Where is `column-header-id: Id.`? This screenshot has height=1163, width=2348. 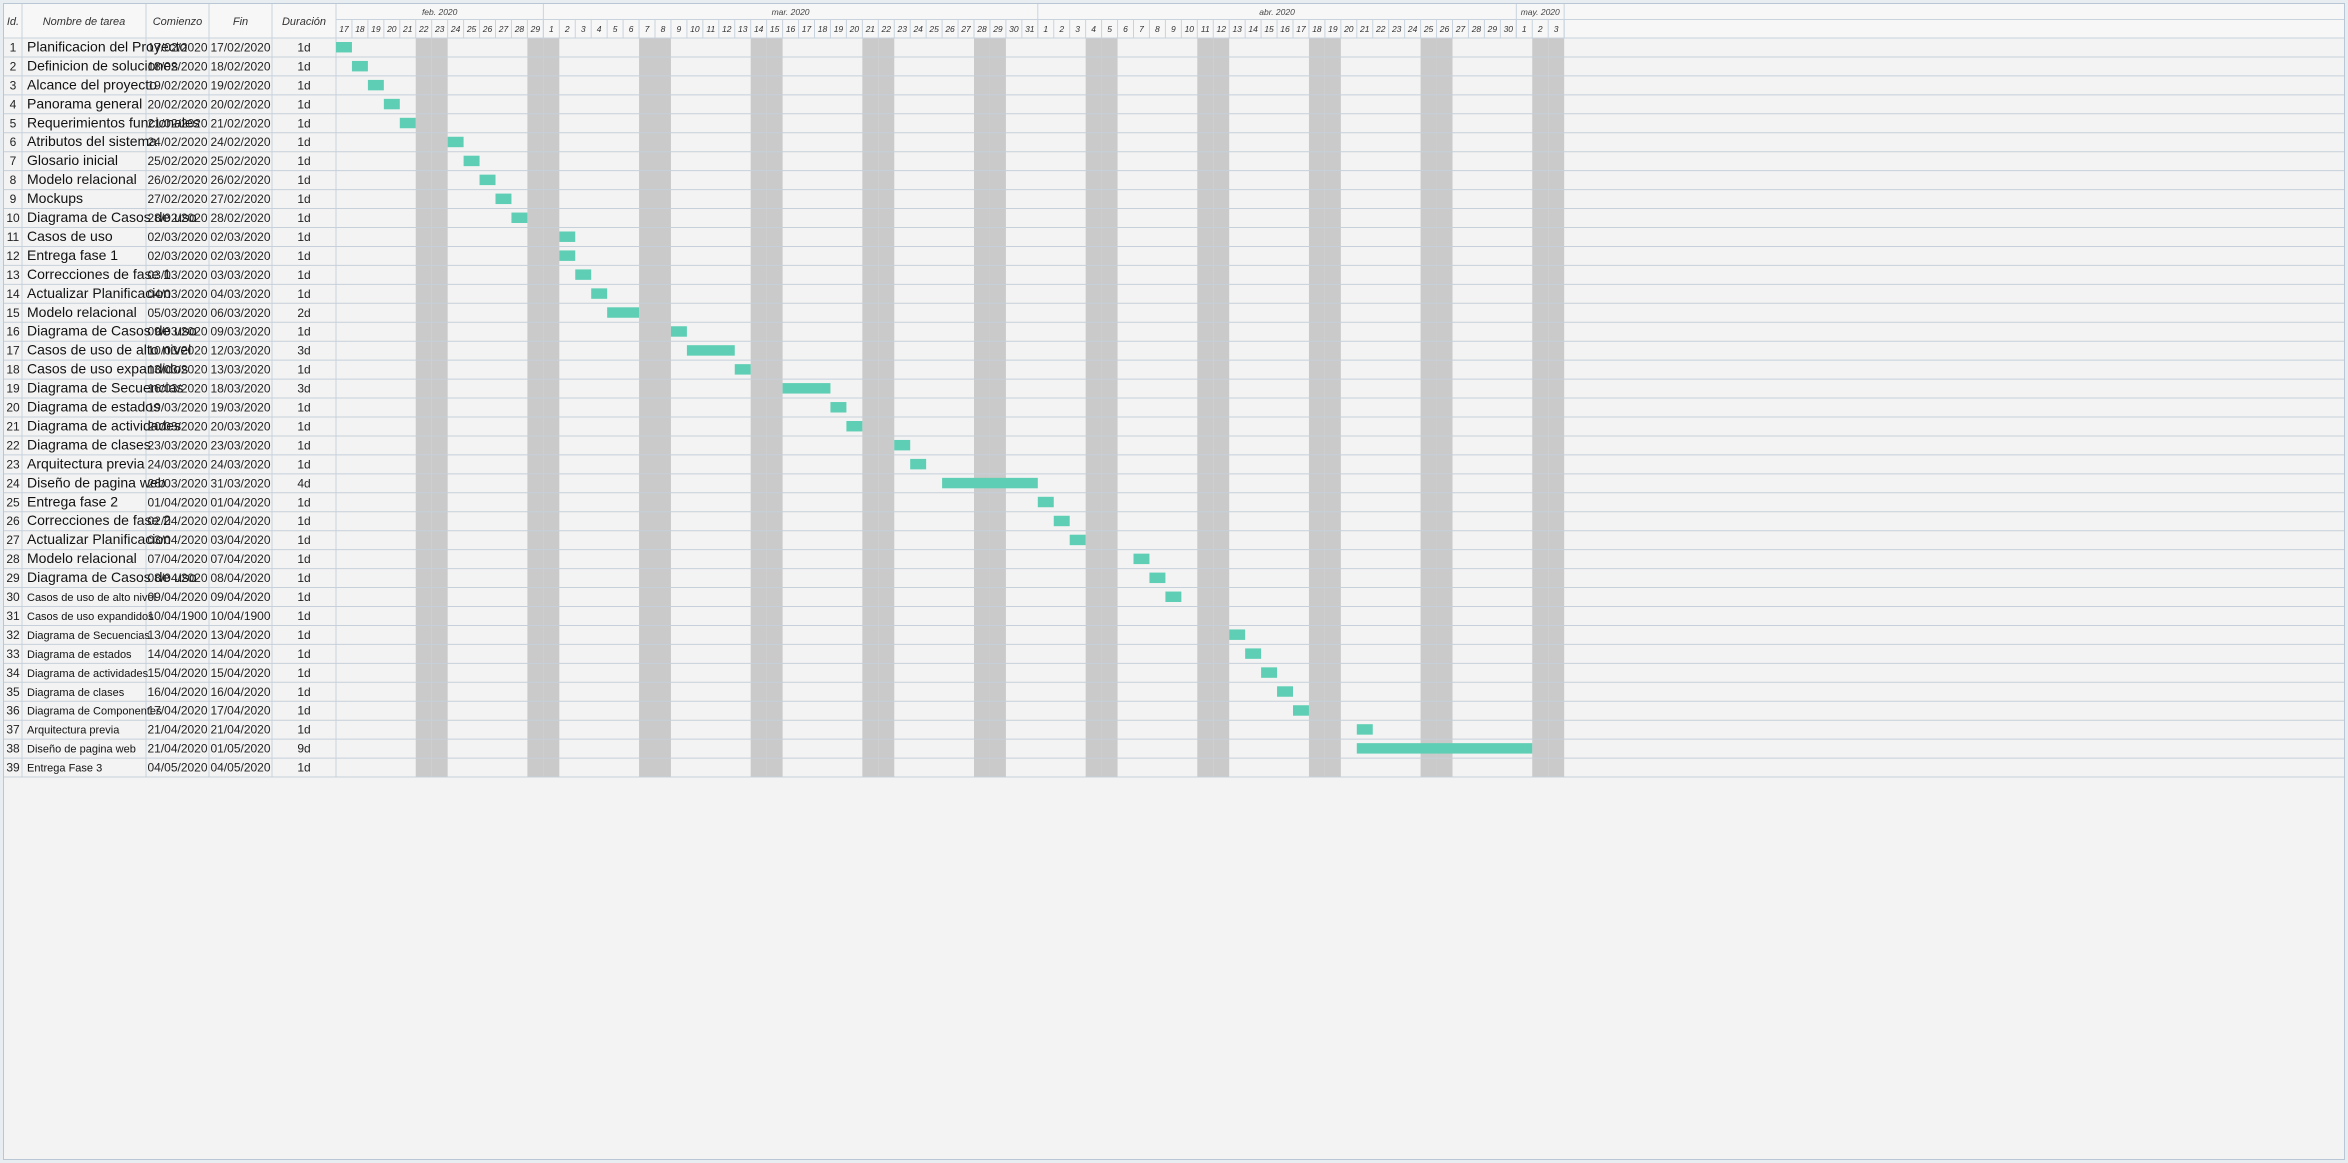 column-header-id: Id. is located at coordinates (13, 22).